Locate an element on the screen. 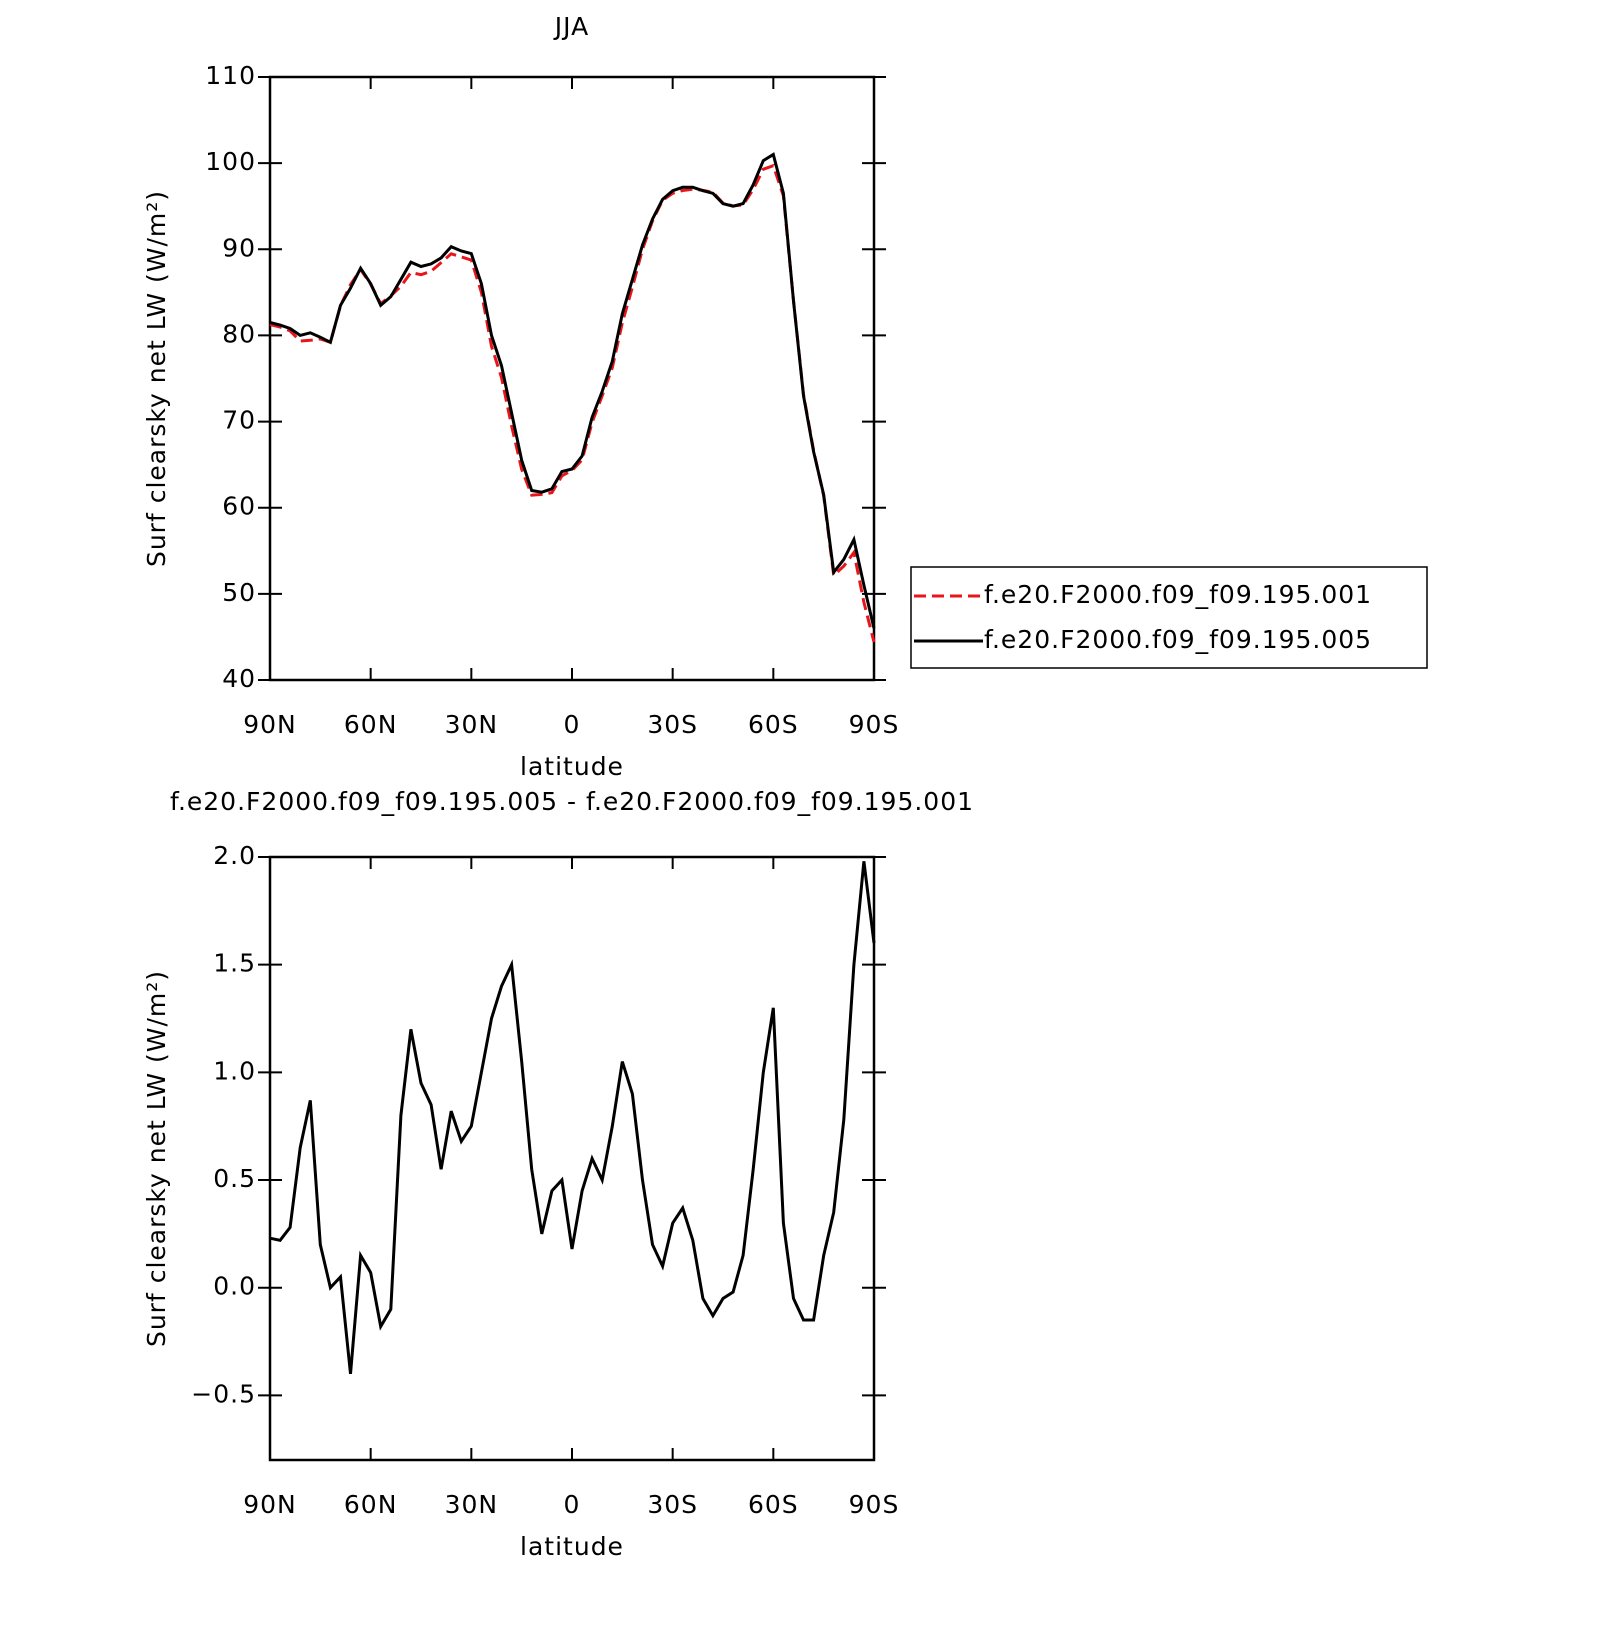 The image size is (1597, 1635). y-tick-label: 110 is located at coordinates (230, 75).